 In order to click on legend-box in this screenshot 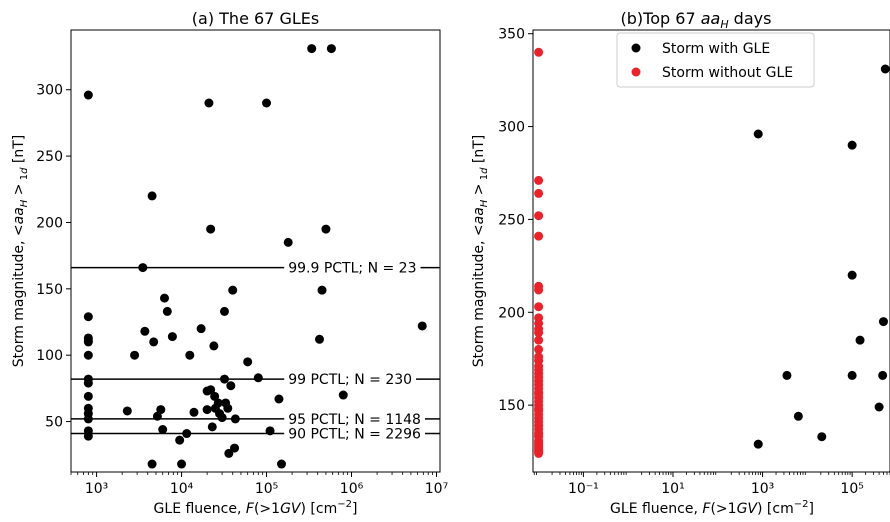, I will do `click(715, 60)`.